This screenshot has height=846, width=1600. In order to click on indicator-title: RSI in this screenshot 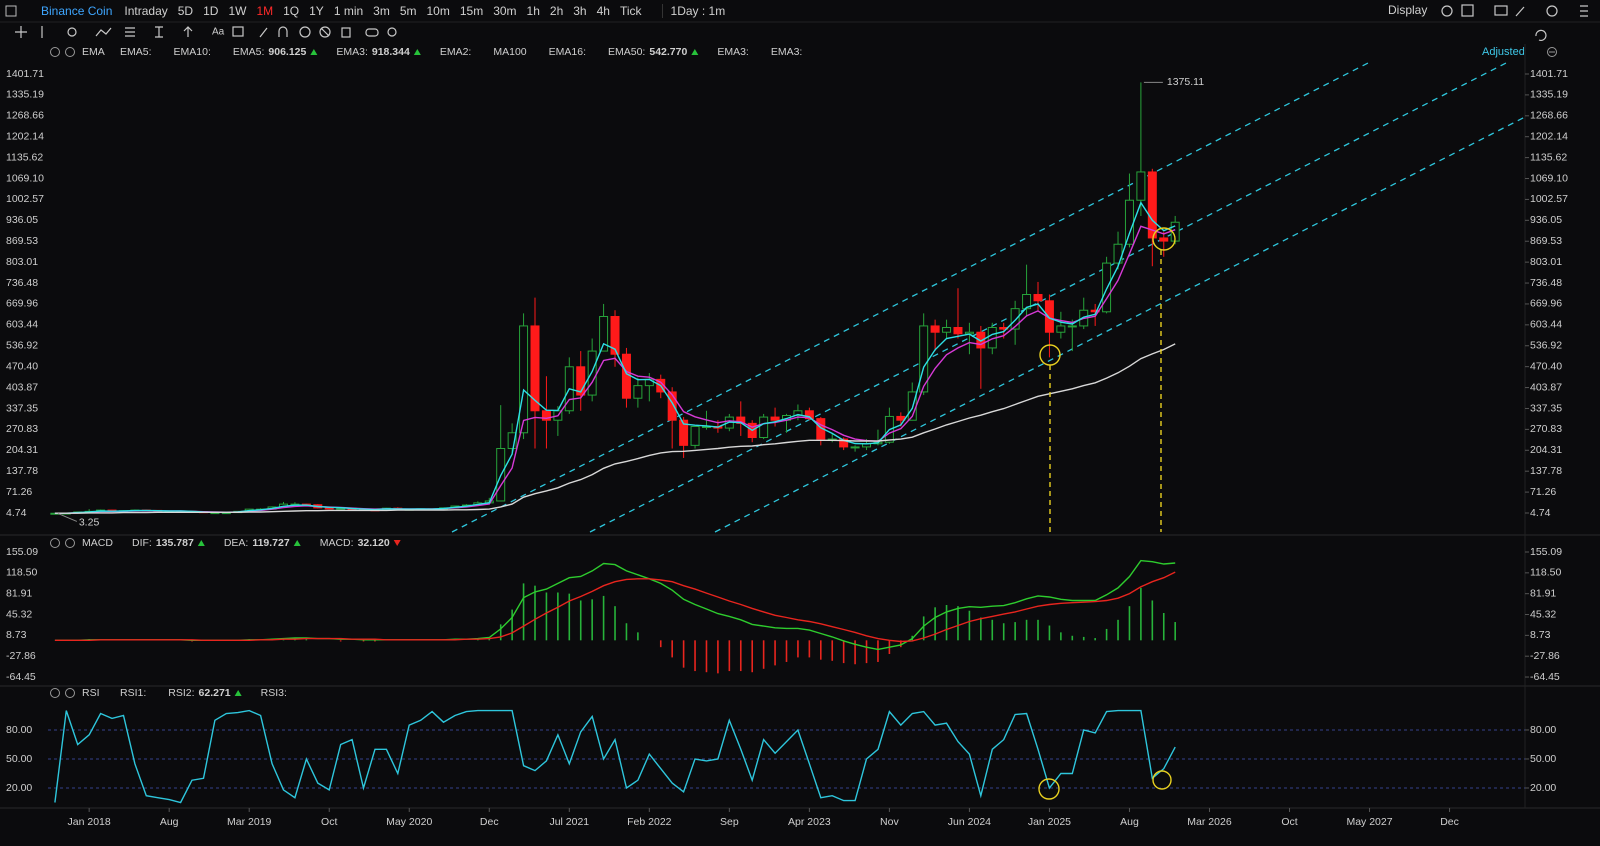, I will do `click(91, 693)`.